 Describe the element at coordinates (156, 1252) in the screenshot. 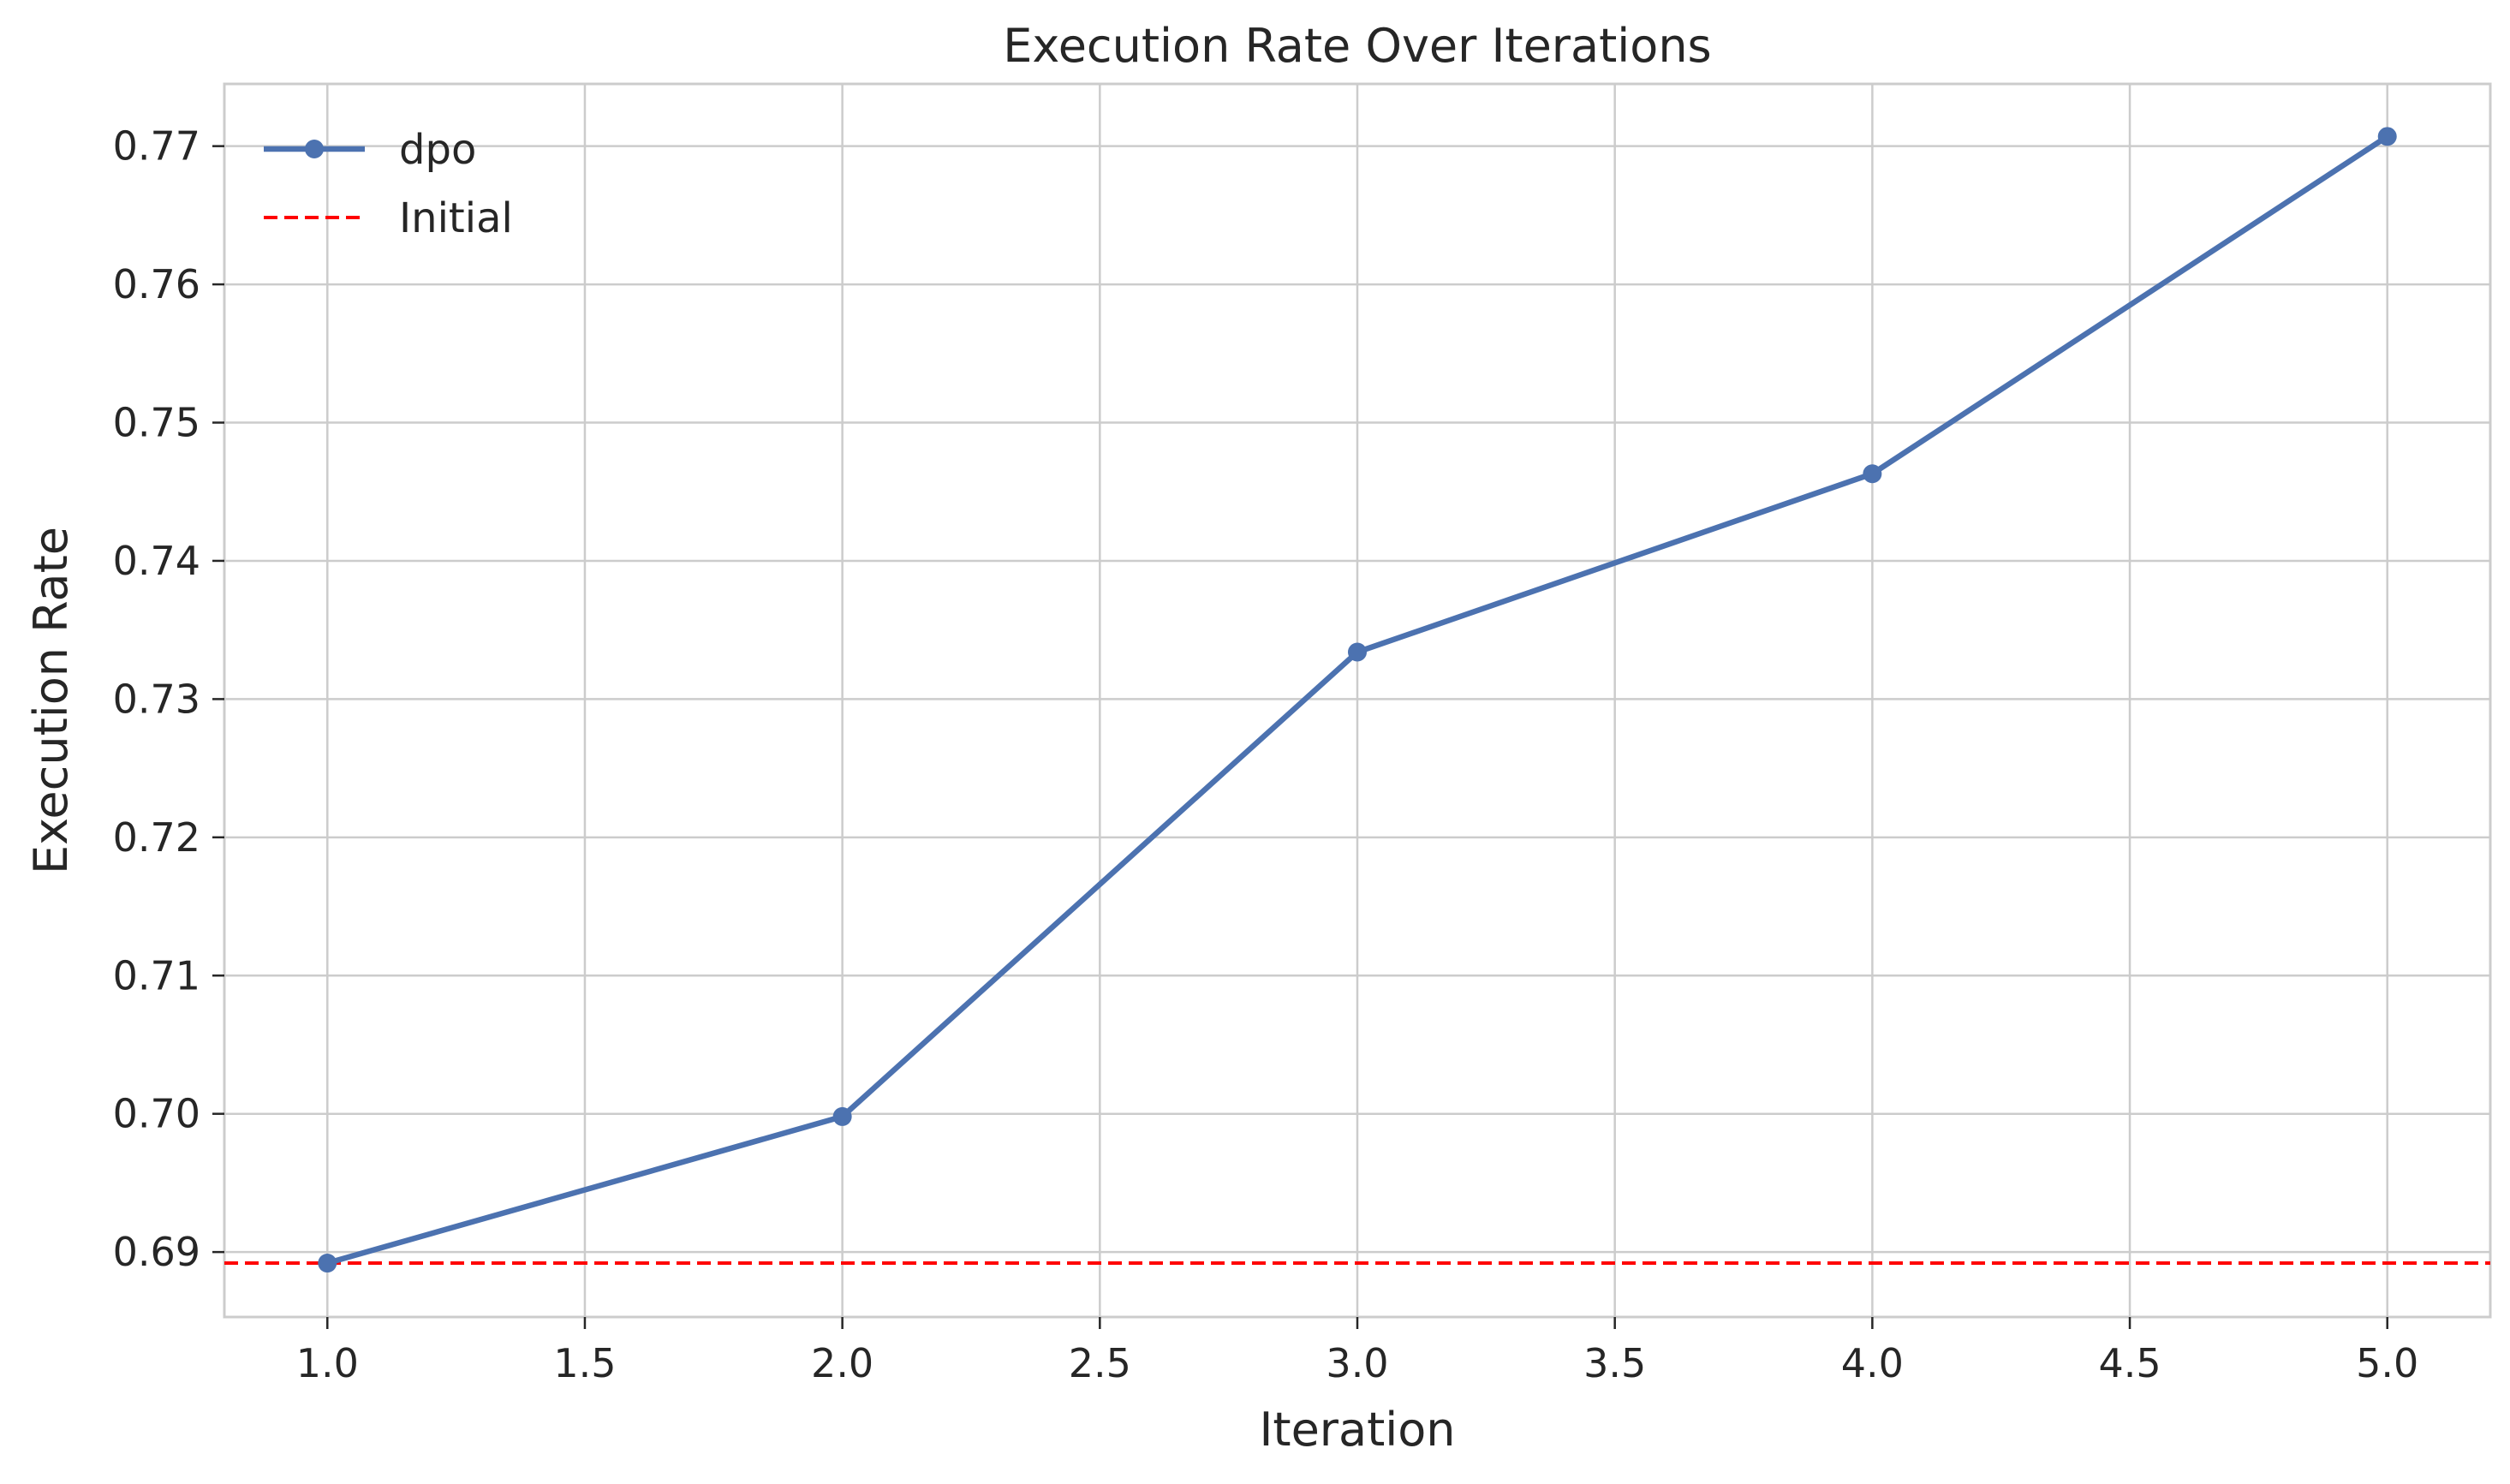

I see `y-tick-label: 0.69` at that location.